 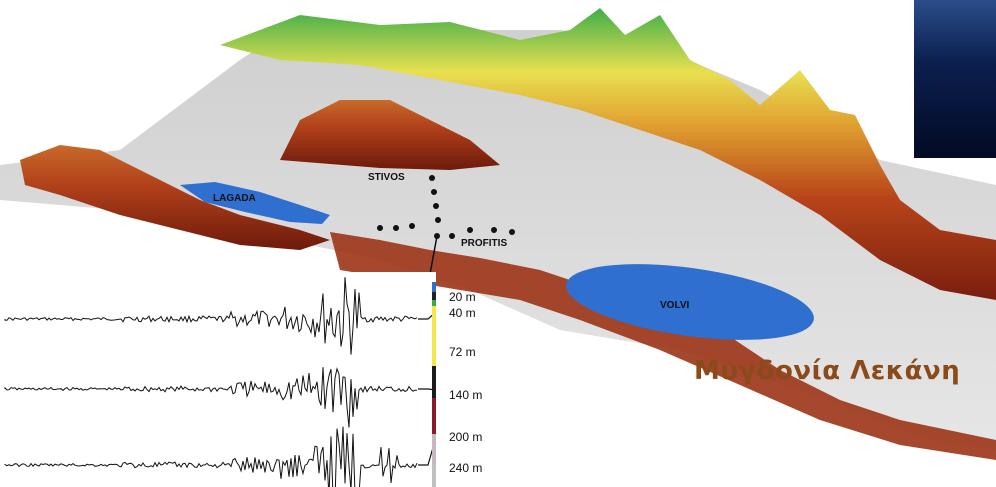 What do you see at coordinates (462, 352) in the screenshot?
I see `depth-label: 72 m` at bounding box center [462, 352].